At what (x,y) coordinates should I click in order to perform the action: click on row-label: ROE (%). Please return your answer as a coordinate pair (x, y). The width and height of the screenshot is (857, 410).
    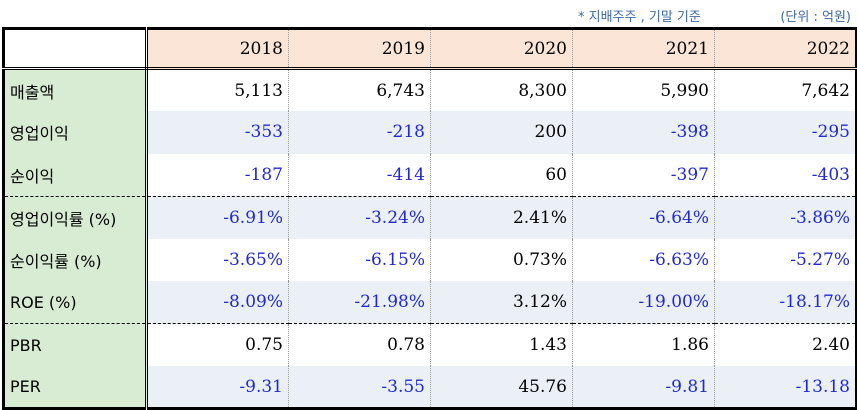
    Looking at the image, I should click on (75, 302).